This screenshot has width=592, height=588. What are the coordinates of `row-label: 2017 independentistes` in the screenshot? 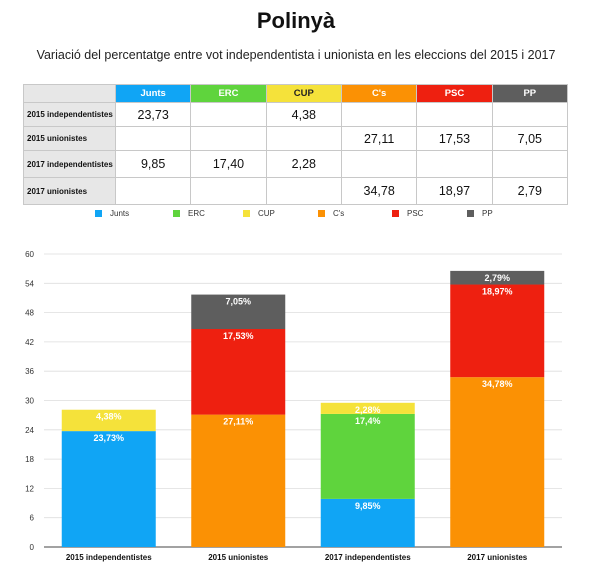 It's located at (69, 164).